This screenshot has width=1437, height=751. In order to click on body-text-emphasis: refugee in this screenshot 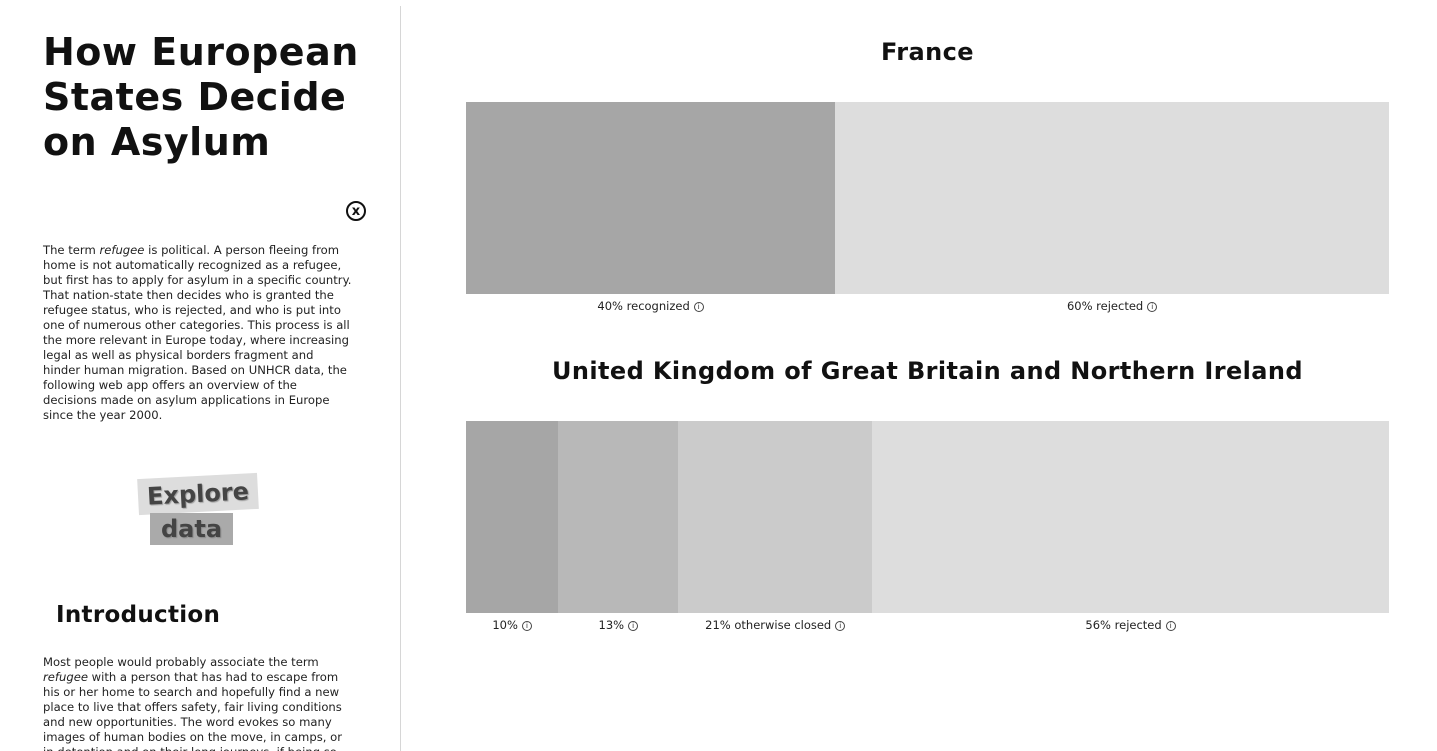, I will do `click(65, 677)`.